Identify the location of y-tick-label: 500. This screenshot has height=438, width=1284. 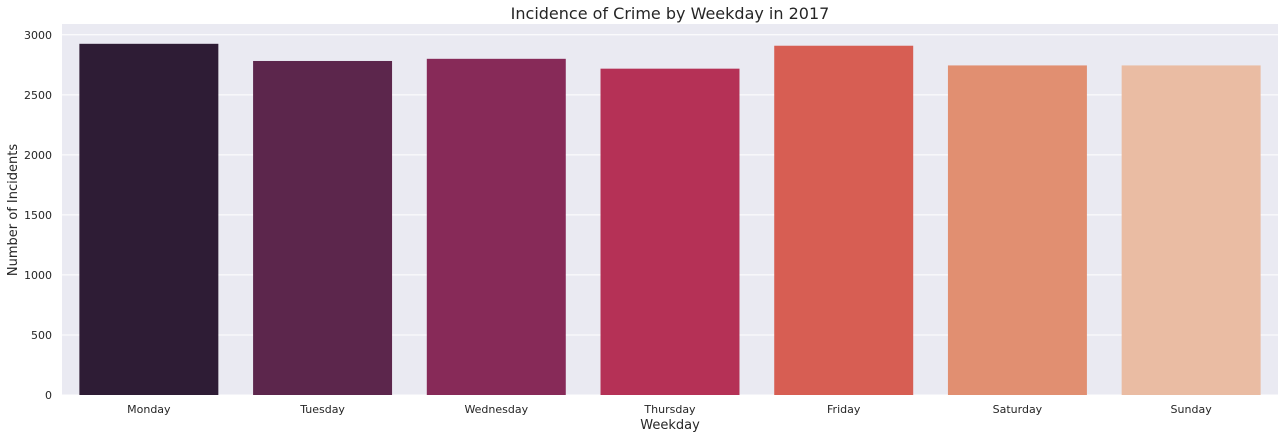
(41, 335).